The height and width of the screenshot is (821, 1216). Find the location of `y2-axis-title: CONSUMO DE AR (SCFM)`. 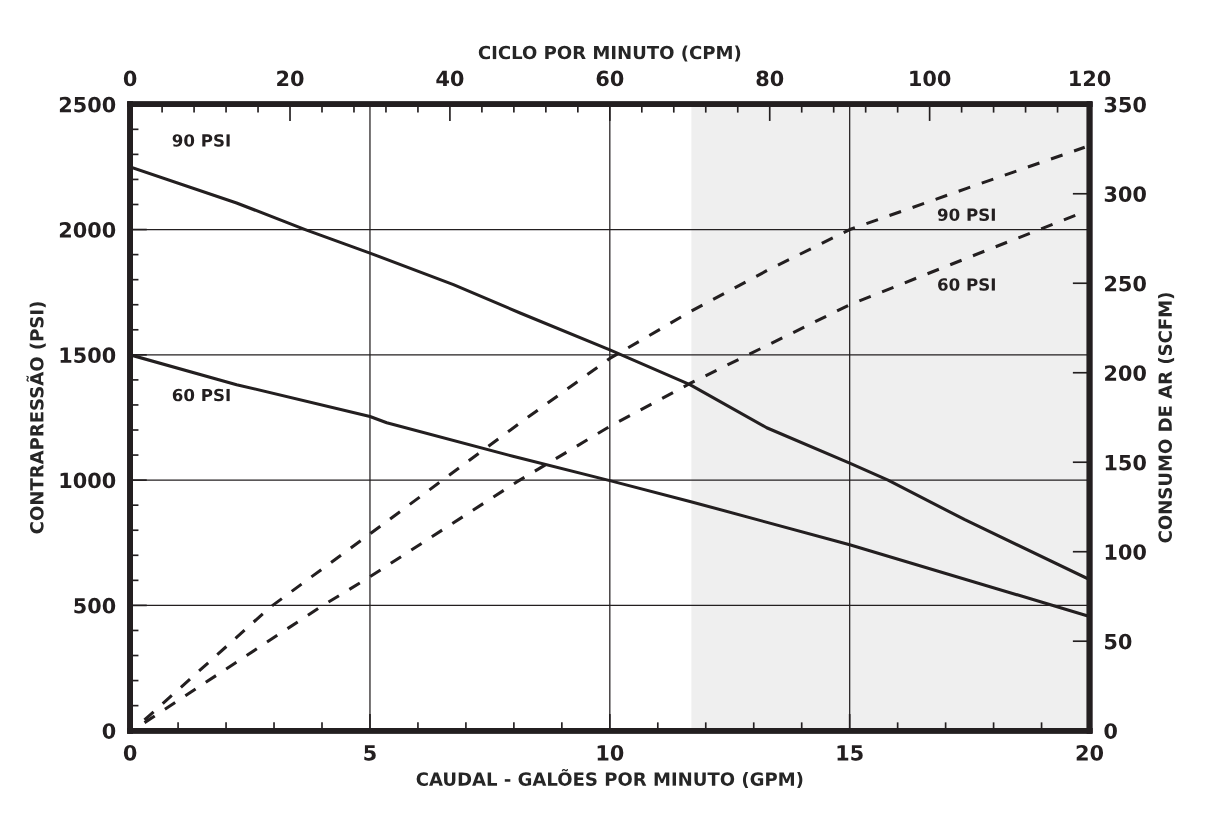

y2-axis-title: CONSUMO DE AR (SCFM) is located at coordinates (1166, 418).